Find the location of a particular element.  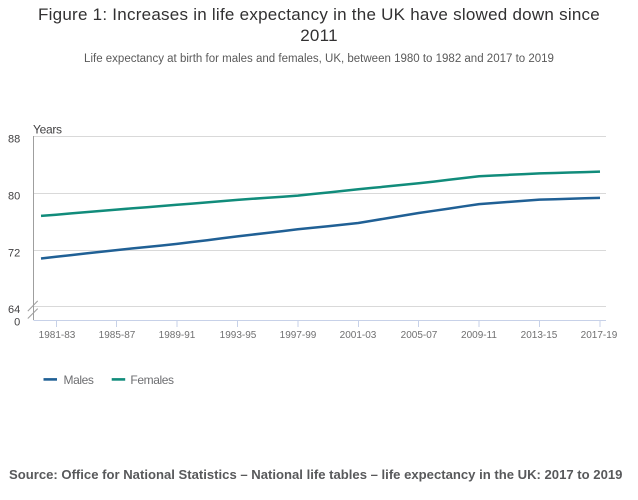

svg-text: 64 is located at coordinates (14, 310).